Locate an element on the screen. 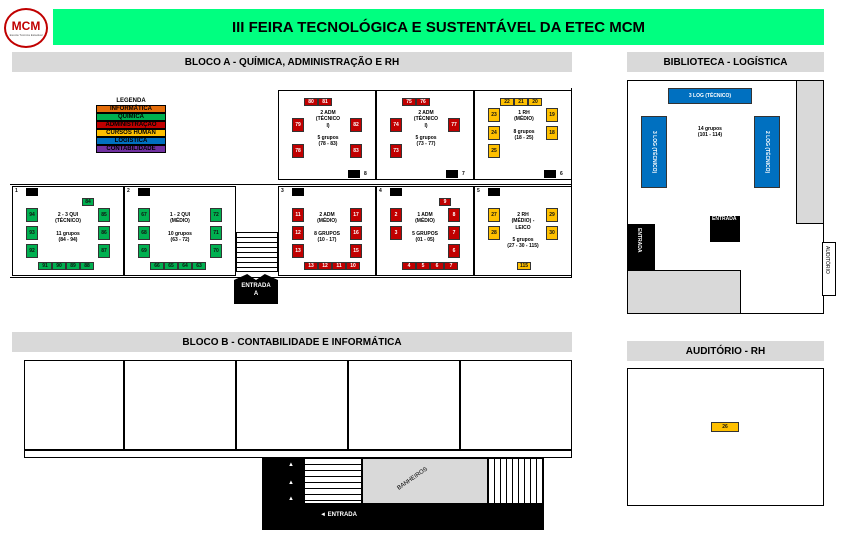  group-table: 71 is located at coordinates (216, 233).